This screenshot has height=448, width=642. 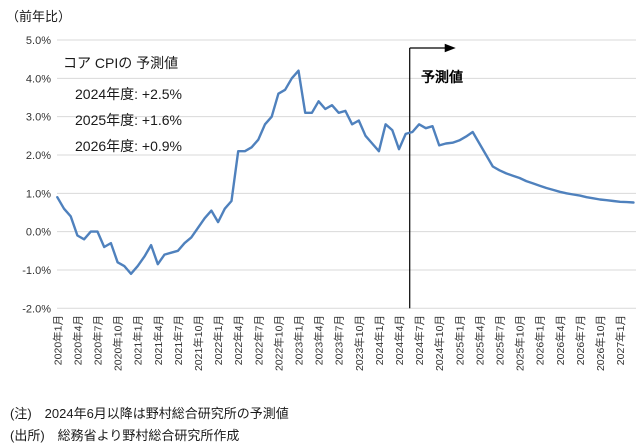 I want to click on x-tick-label: 2026年4月, so click(x=560, y=340).